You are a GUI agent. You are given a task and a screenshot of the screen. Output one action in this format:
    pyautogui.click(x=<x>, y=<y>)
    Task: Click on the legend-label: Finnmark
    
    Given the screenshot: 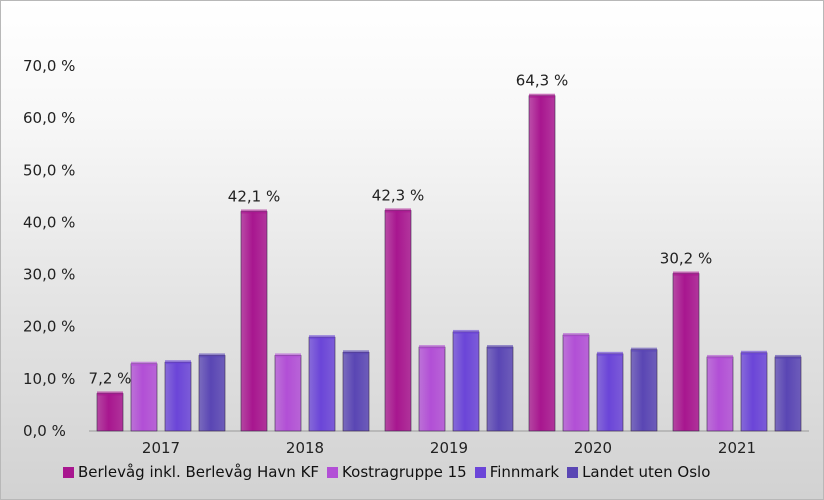 What is the action you would take?
    pyautogui.click(x=524, y=472)
    